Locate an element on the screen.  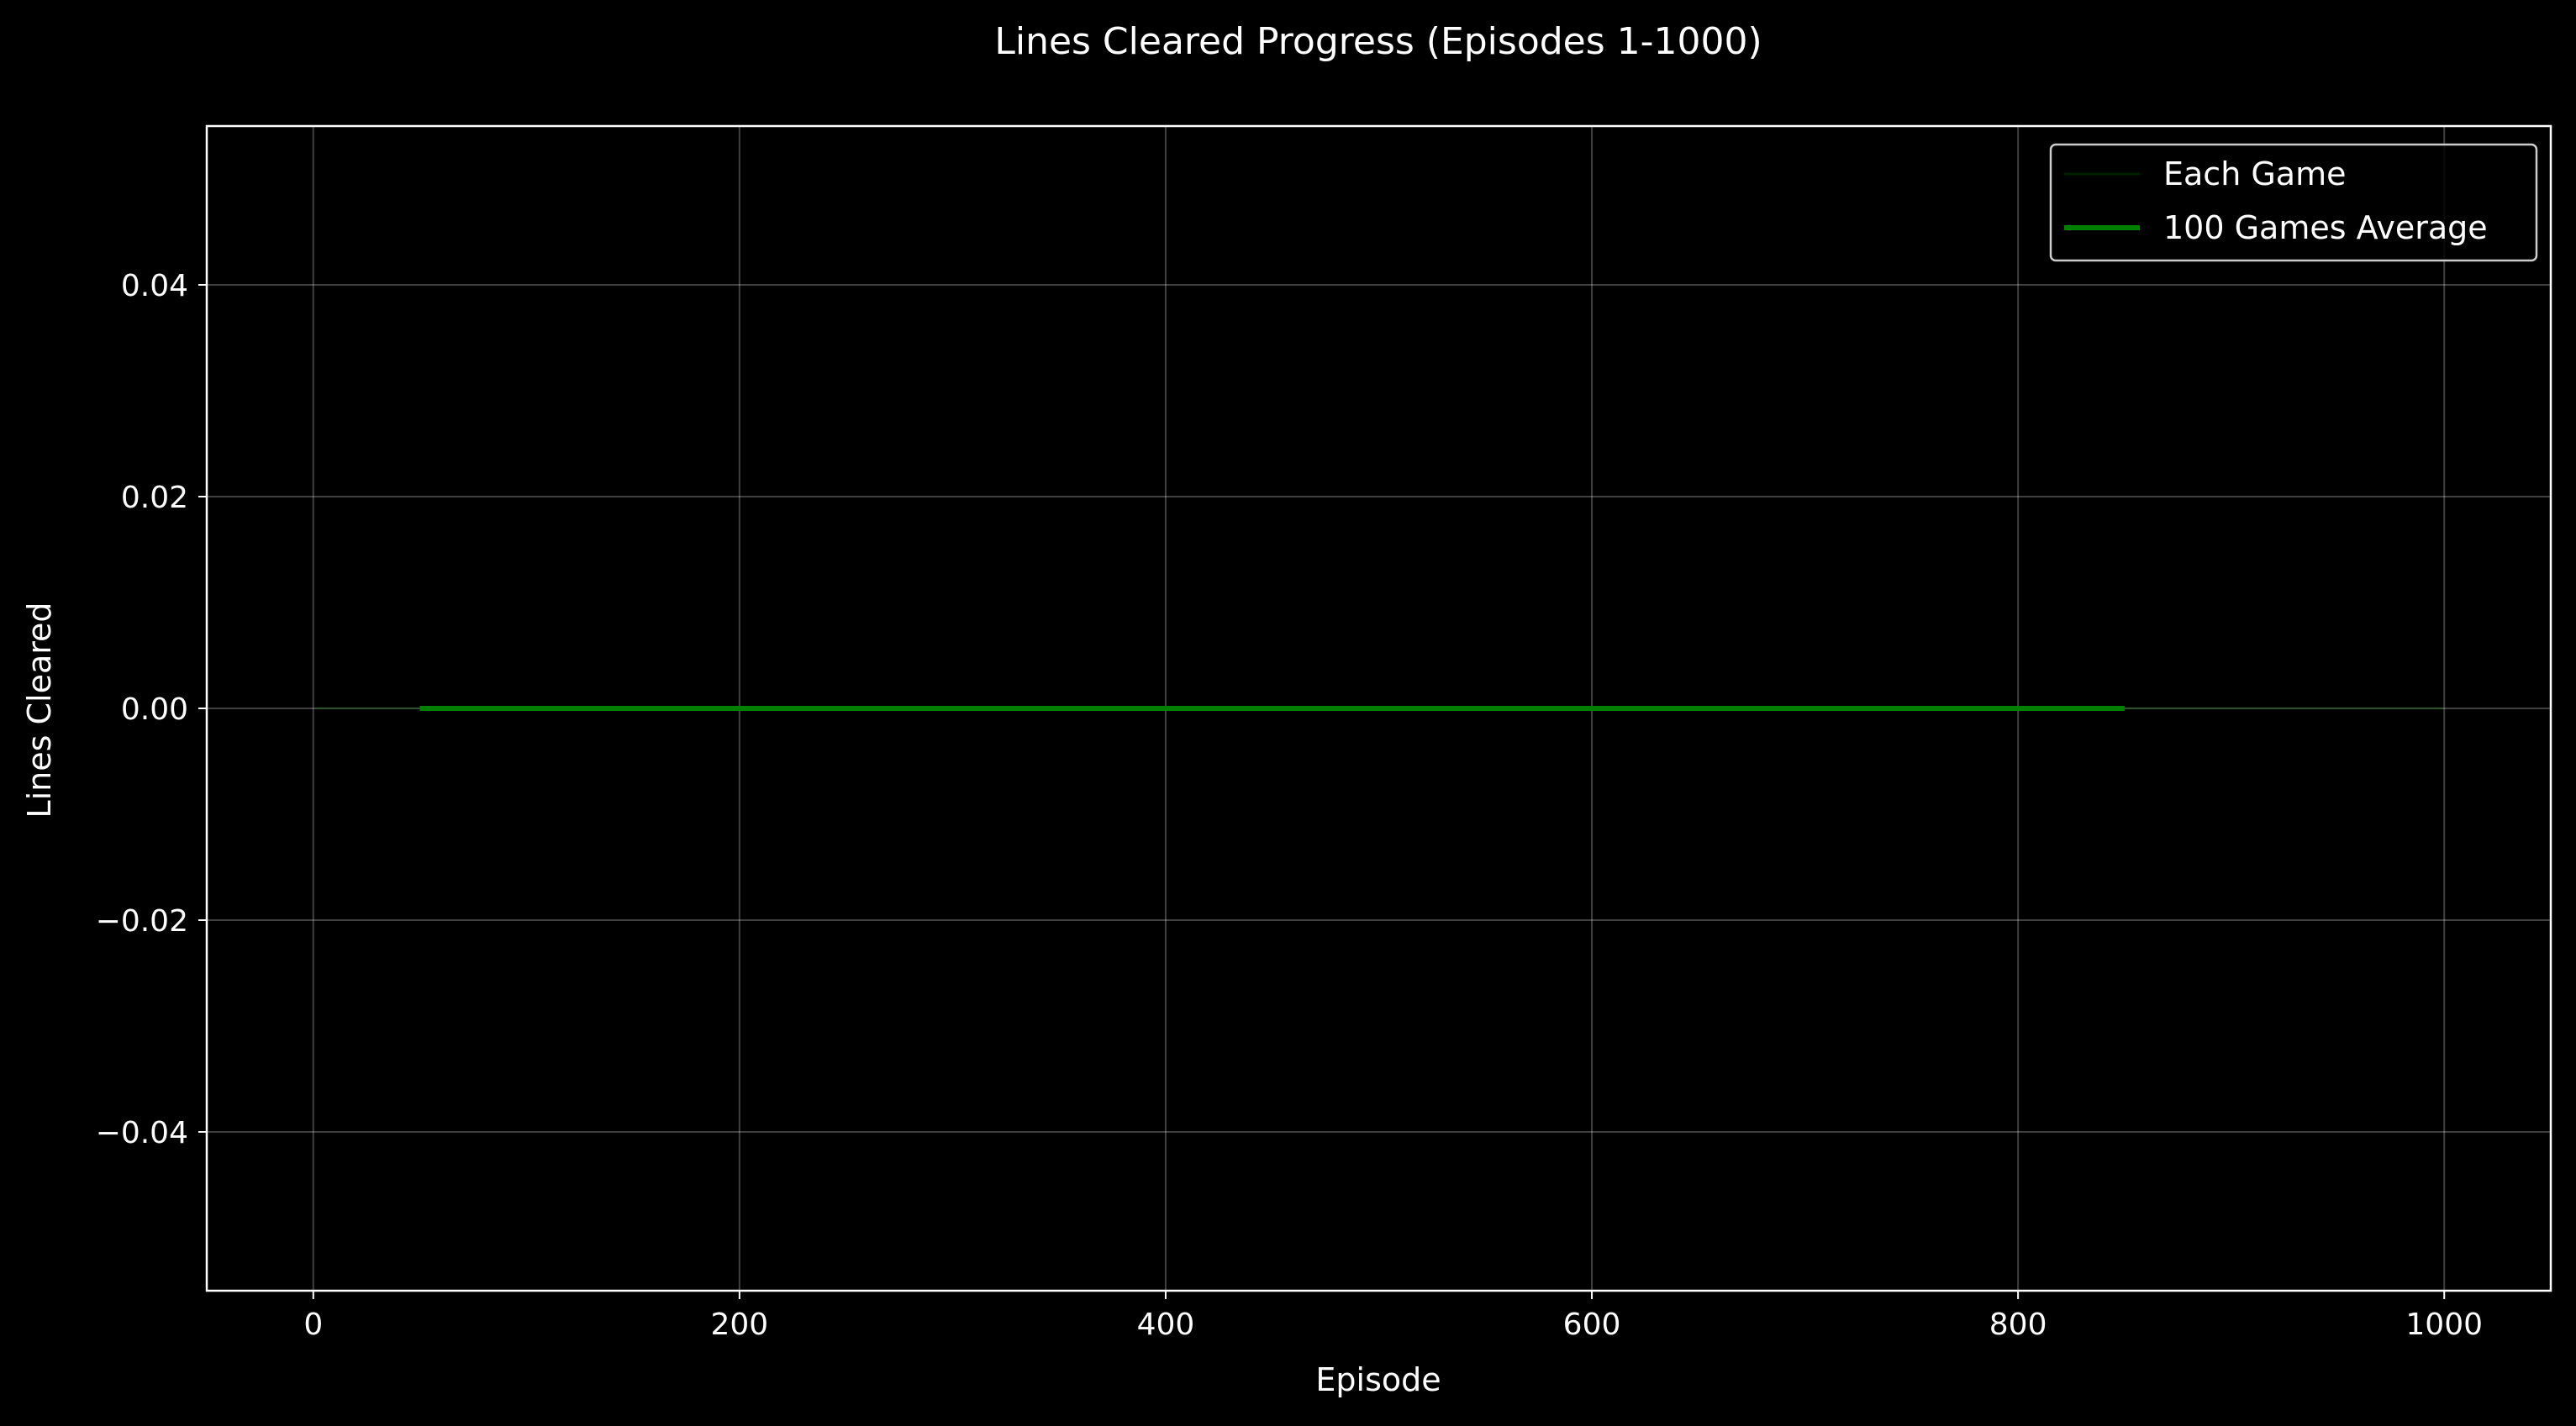
y-axis: −0.04 −0.02 0.00 0.02 0.04 is located at coordinates (151, 709).